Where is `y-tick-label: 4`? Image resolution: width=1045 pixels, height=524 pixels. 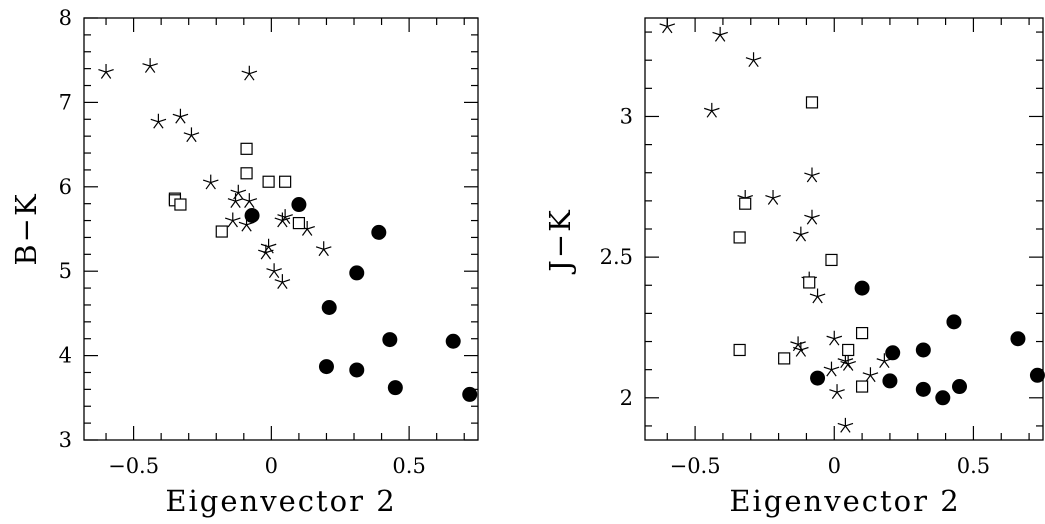
y-tick-label: 4 is located at coordinates (65, 356).